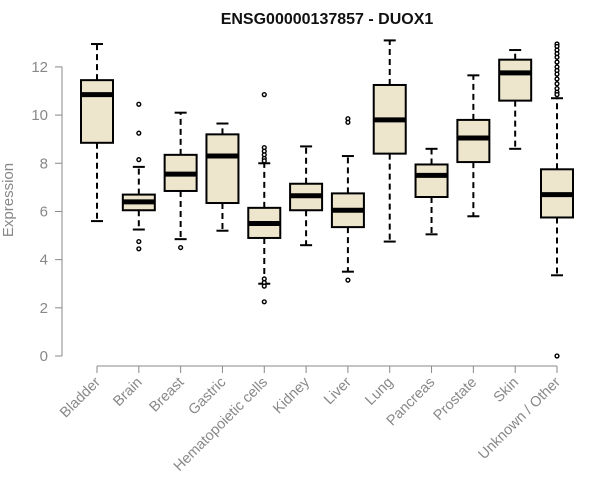 The image size is (600, 500). What do you see at coordinates (327, 19) in the screenshot?
I see `chart-title: ENSG00000137857 - DUOX1` at bounding box center [327, 19].